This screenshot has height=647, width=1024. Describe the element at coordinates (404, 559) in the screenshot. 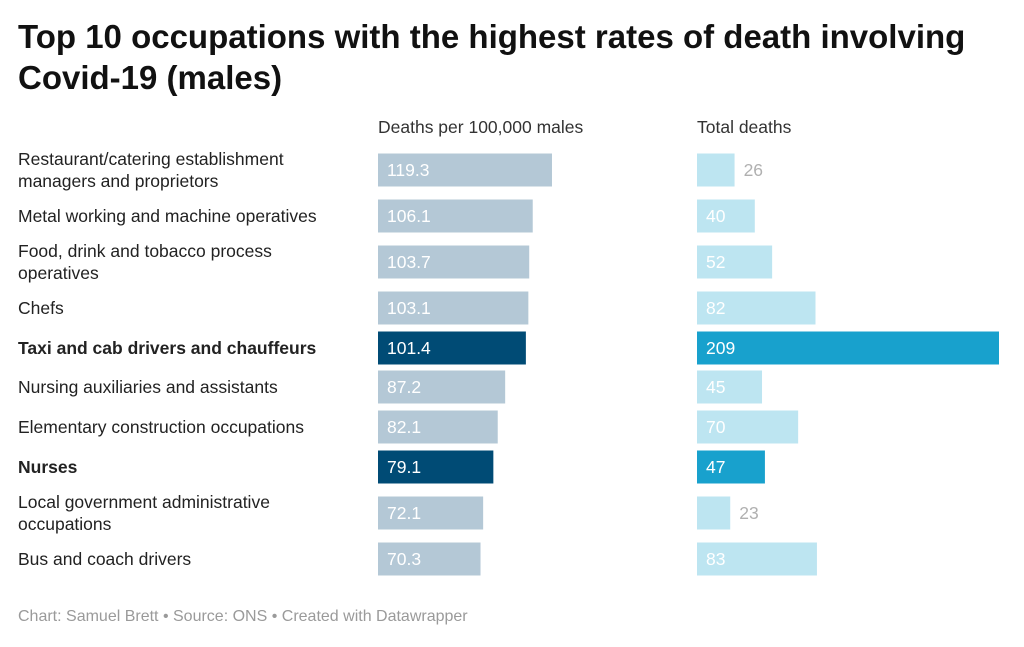

I see `rate-value-label: 70.3` at that location.